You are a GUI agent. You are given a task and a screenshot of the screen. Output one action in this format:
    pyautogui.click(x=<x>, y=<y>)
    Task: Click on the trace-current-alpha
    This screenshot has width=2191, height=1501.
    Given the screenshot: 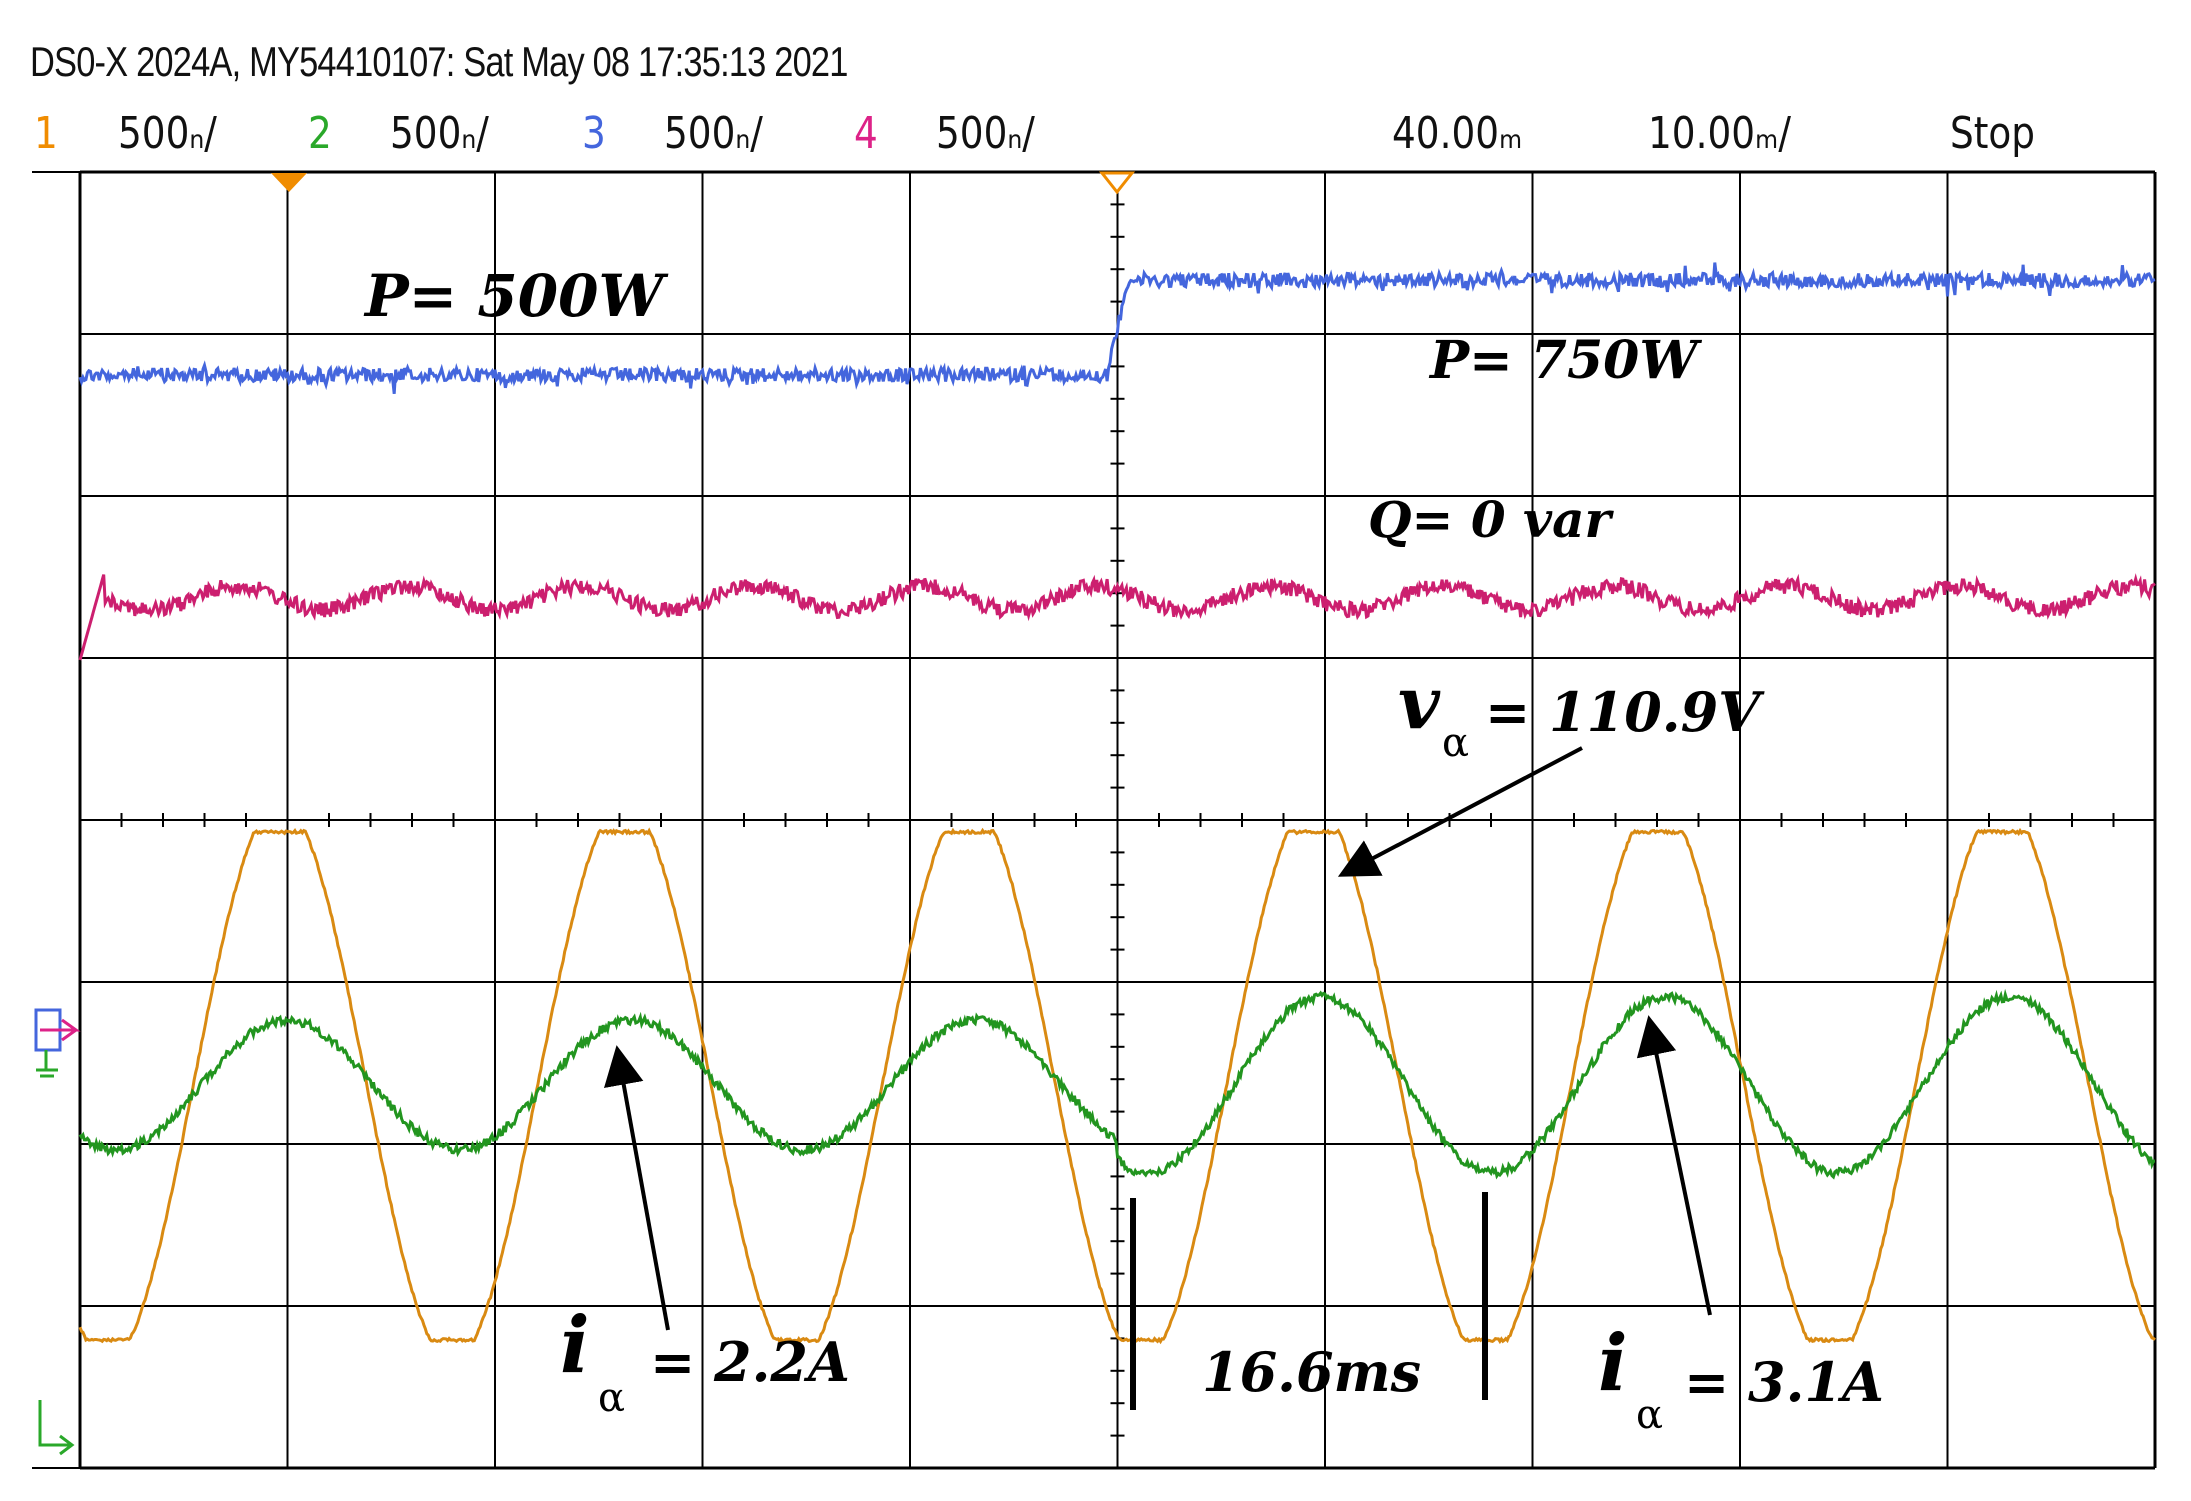 What is the action you would take?
    pyautogui.click(x=1117, y=1084)
    